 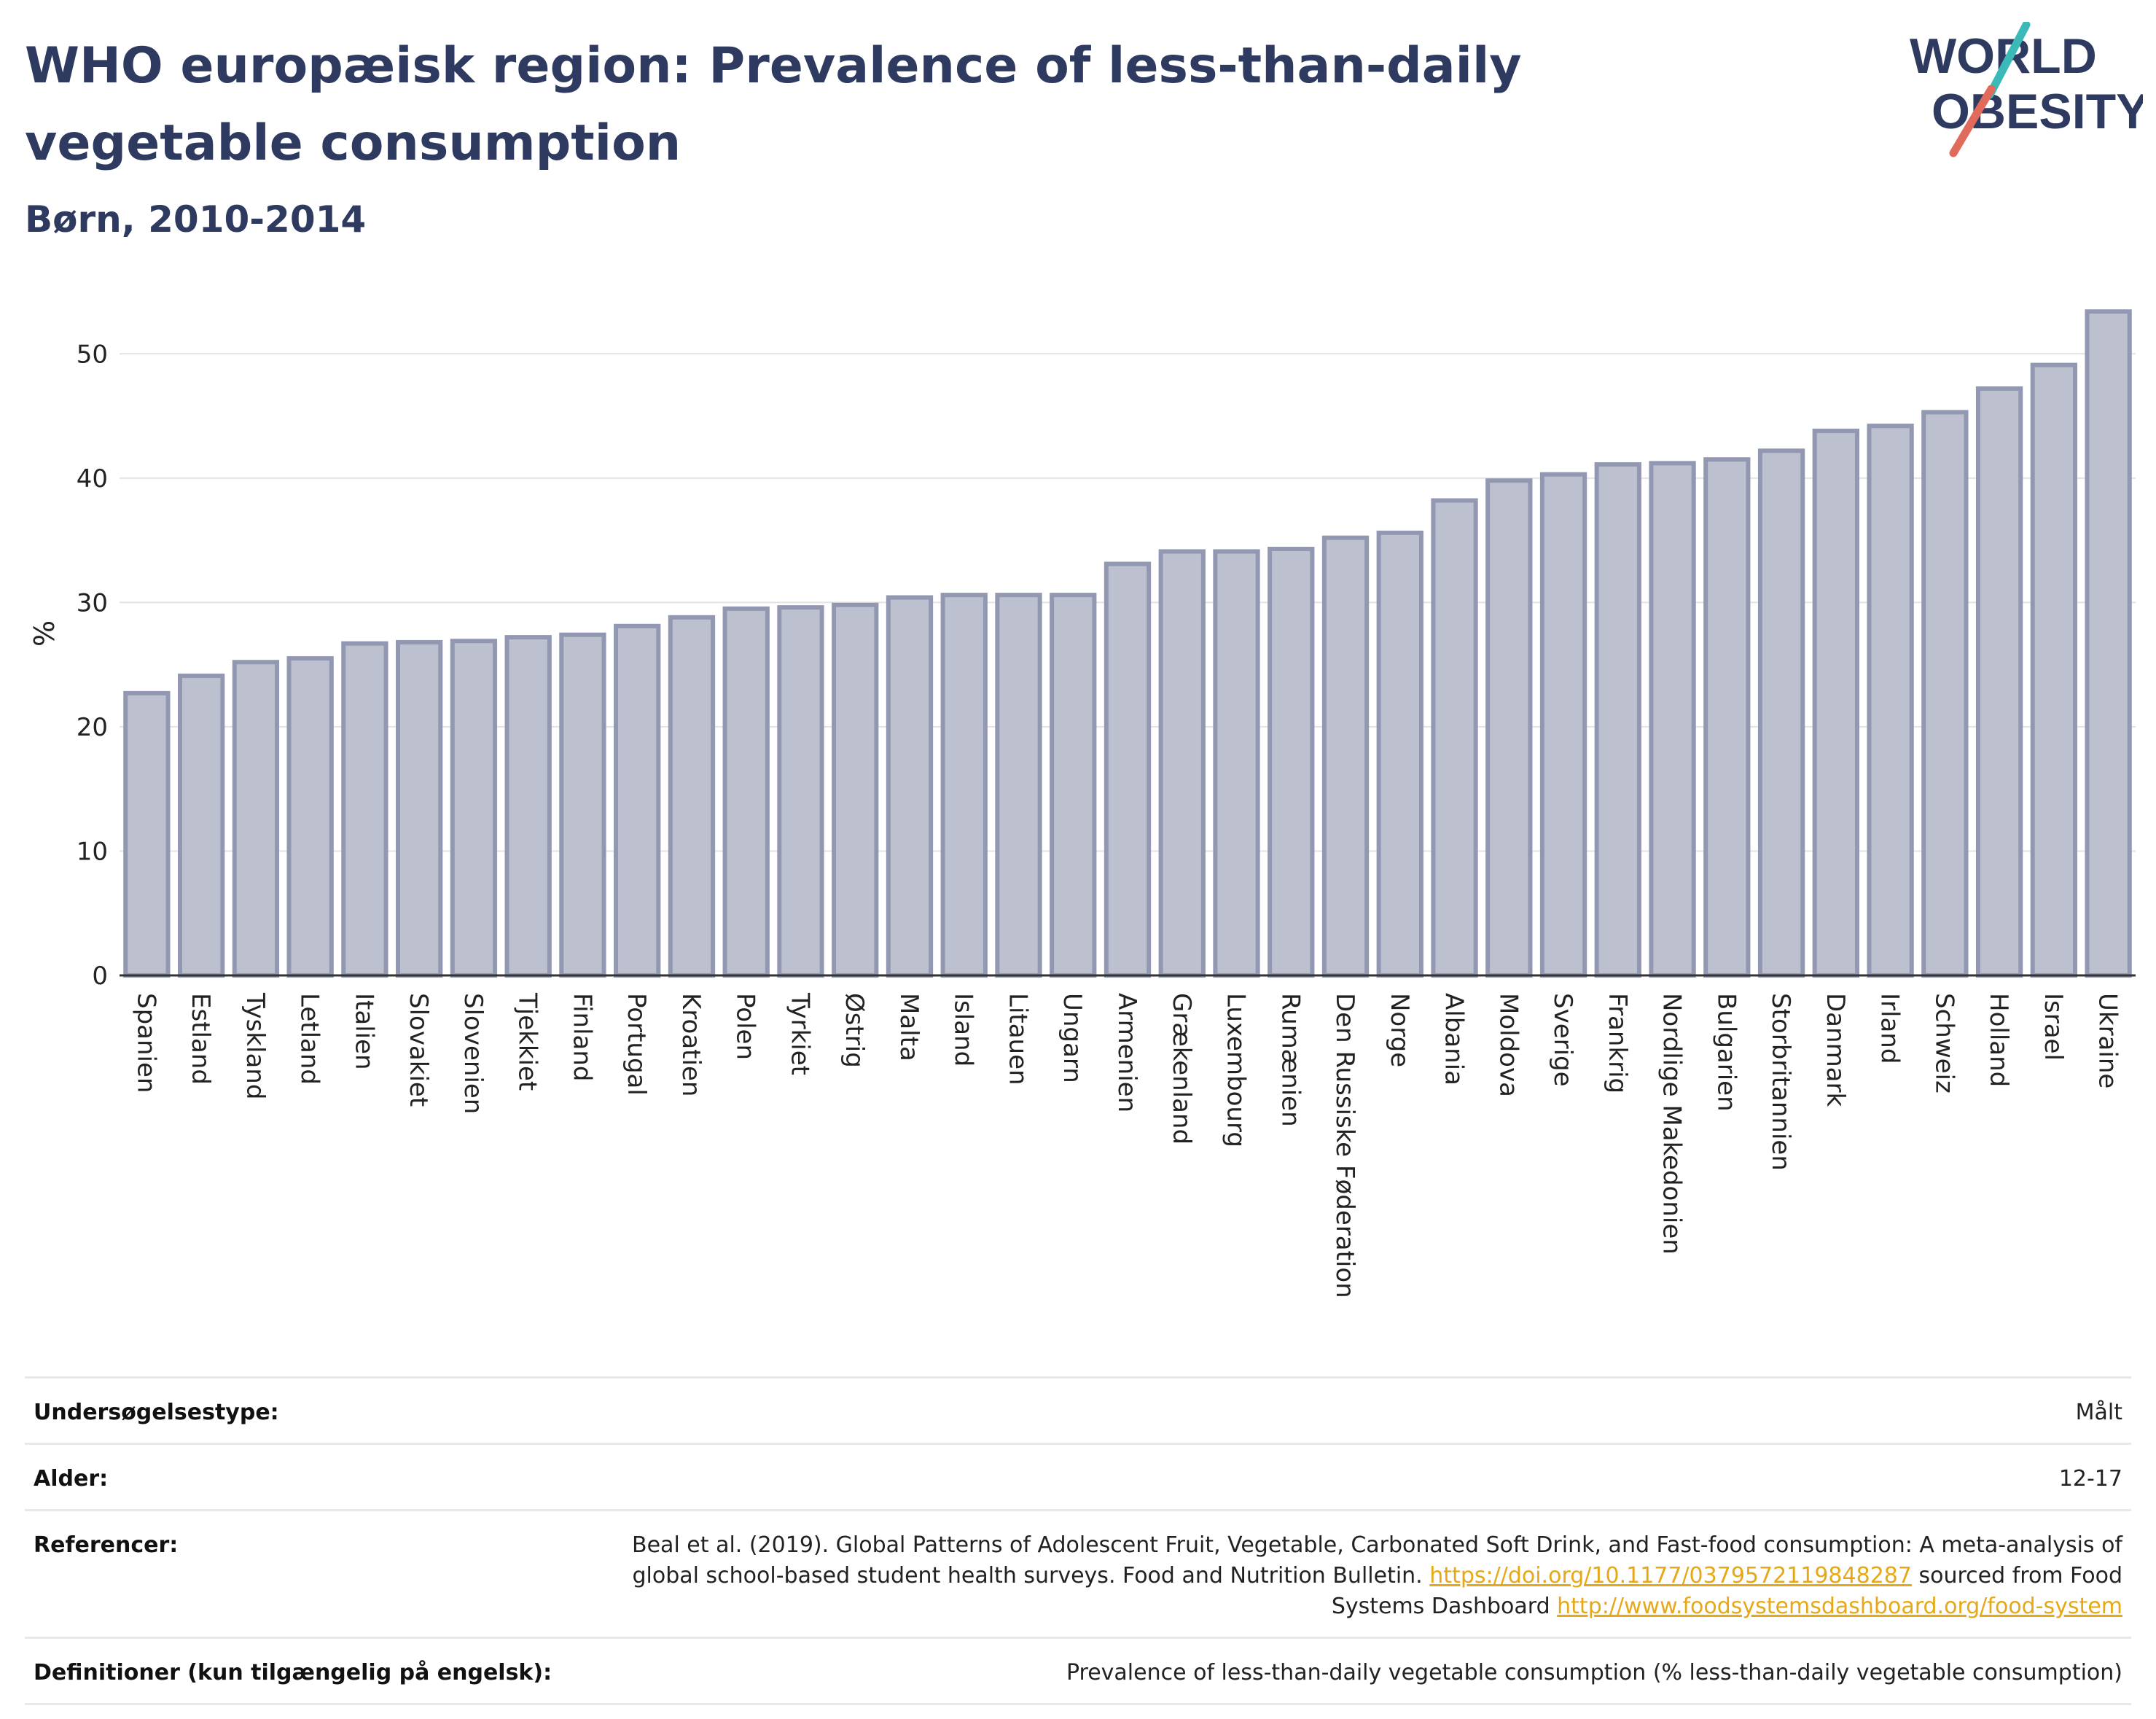 What do you see at coordinates (93, 727) in the screenshot?
I see `y-tick-label: 20` at bounding box center [93, 727].